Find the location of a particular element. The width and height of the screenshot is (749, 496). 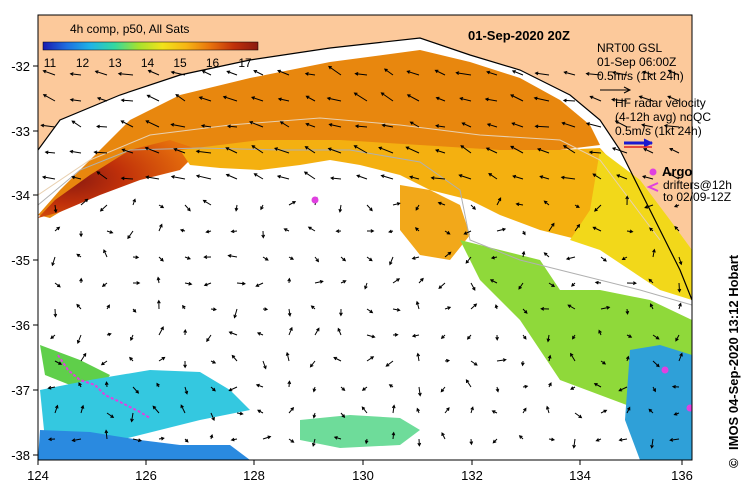

copyright-symbol: © is located at coordinates (733, 463).